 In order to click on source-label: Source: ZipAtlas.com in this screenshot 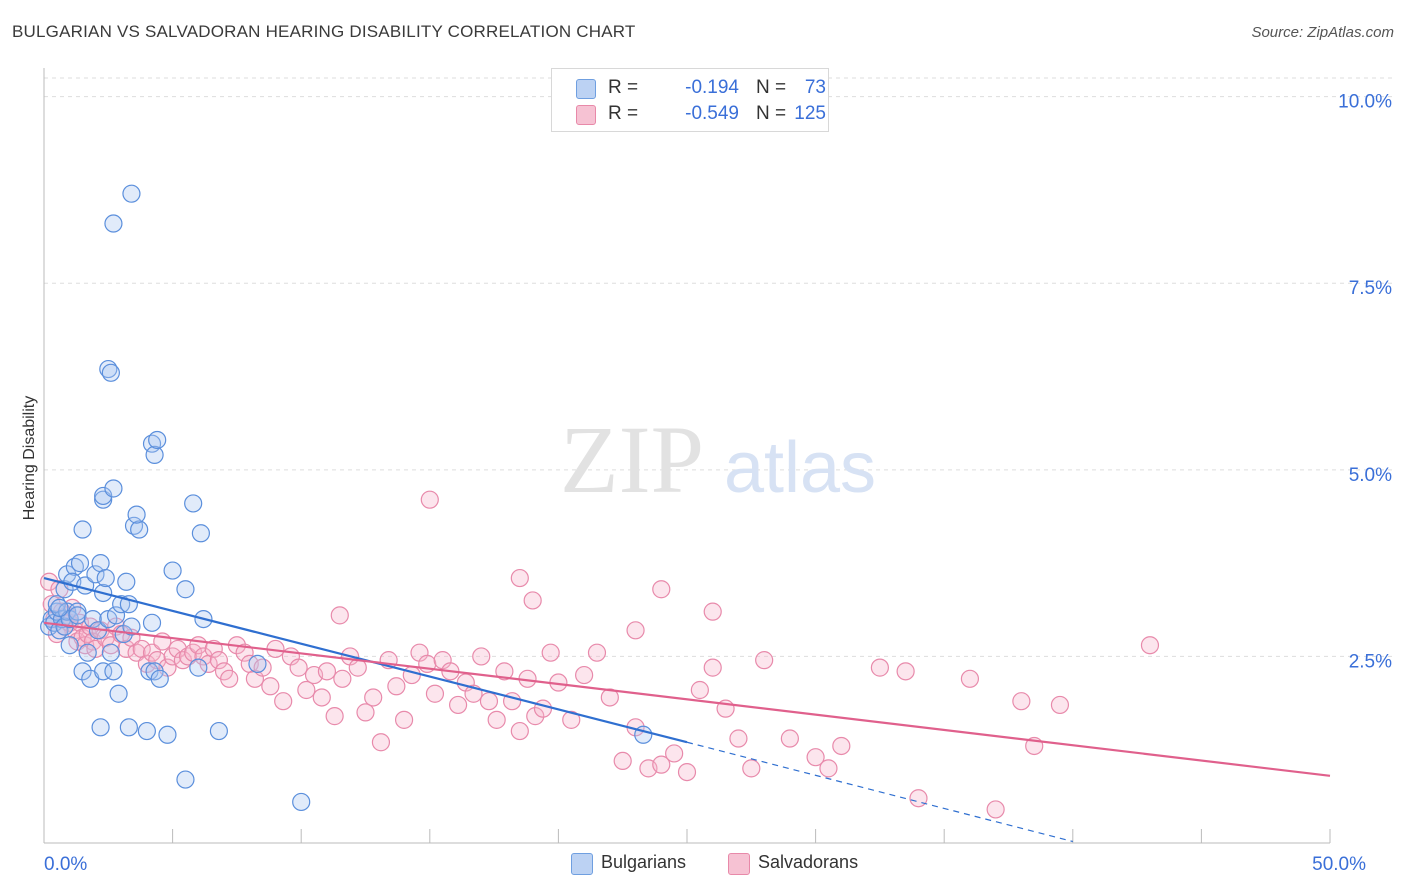, I will do `click(1322, 32)`.